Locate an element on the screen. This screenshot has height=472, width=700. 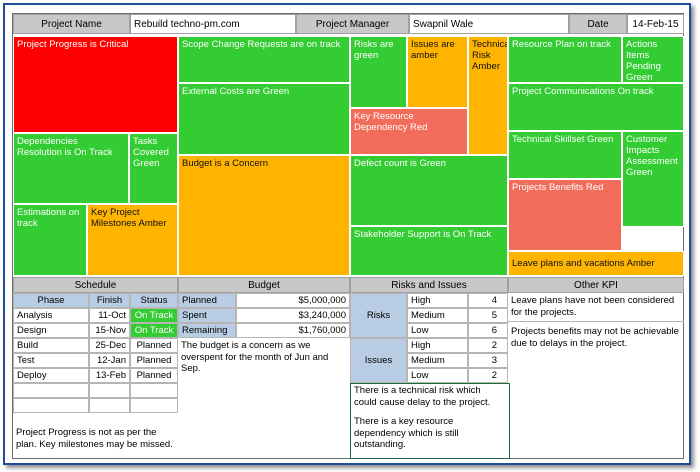
budget-value: $1,760,000 is located at coordinates (293, 330).